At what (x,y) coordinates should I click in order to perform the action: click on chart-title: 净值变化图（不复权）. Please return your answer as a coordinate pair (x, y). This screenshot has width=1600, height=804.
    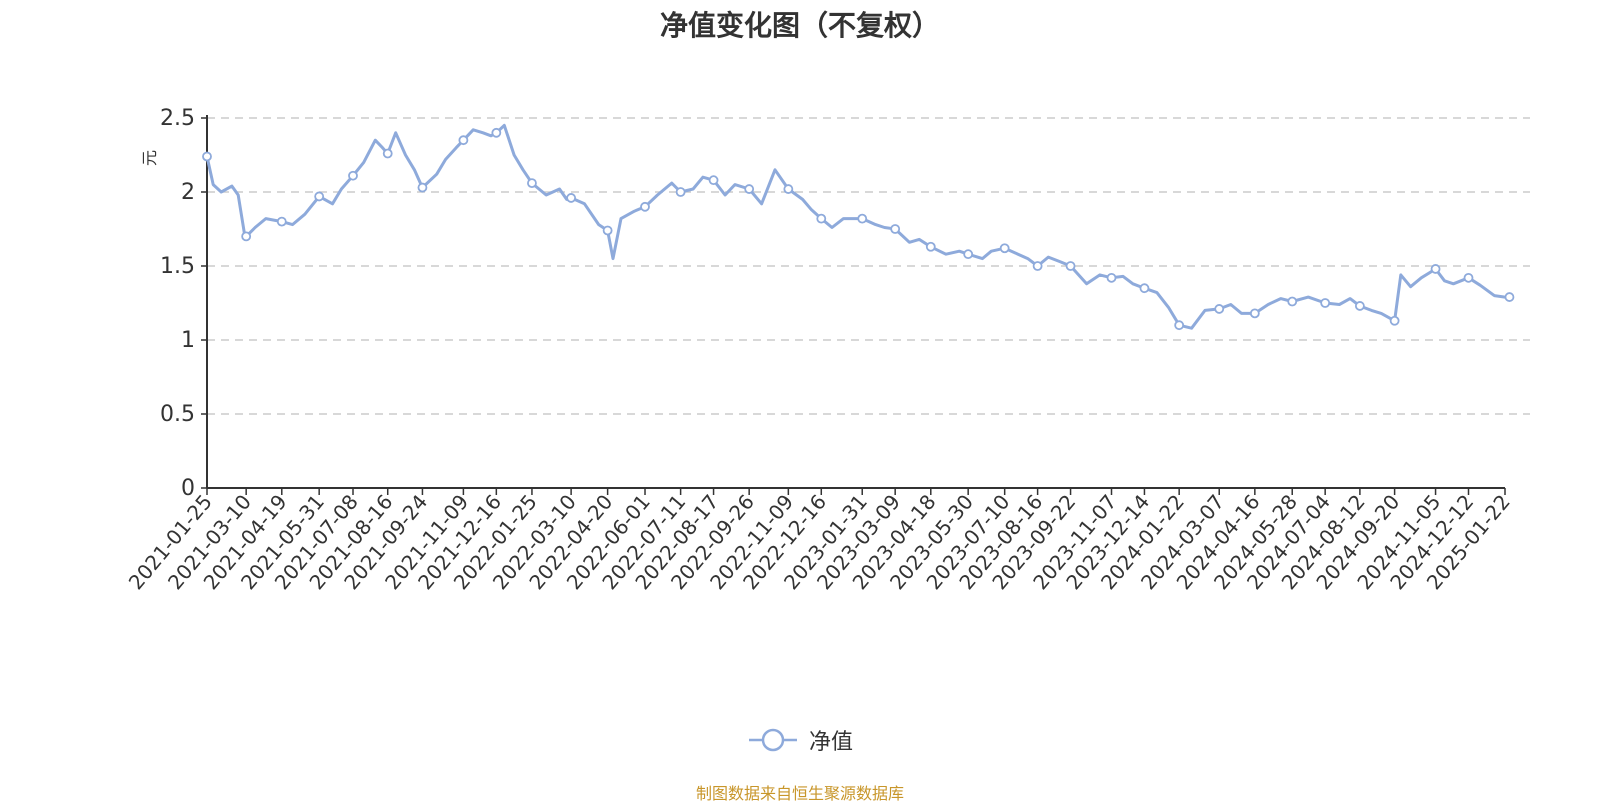
    Looking at the image, I should click on (799, 25).